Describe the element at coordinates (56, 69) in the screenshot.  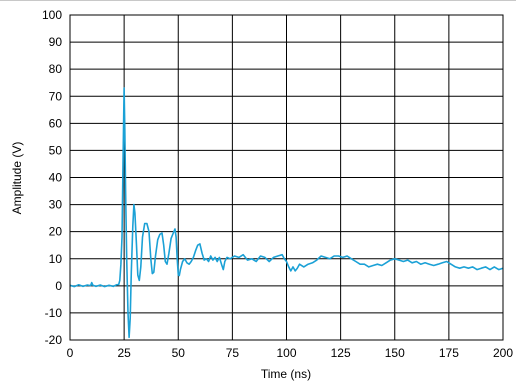
I see `y-tick-label: 80` at that location.